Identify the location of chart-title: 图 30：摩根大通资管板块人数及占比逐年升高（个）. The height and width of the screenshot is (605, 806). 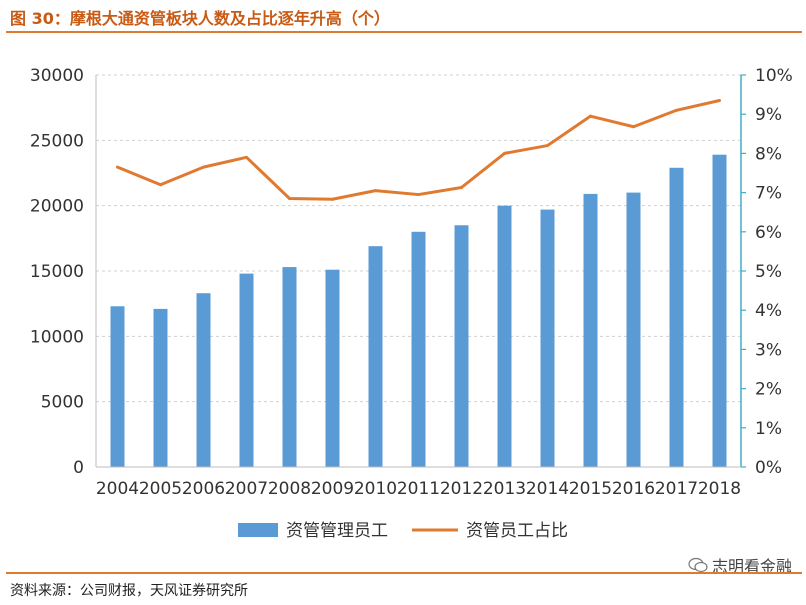
(200, 18).